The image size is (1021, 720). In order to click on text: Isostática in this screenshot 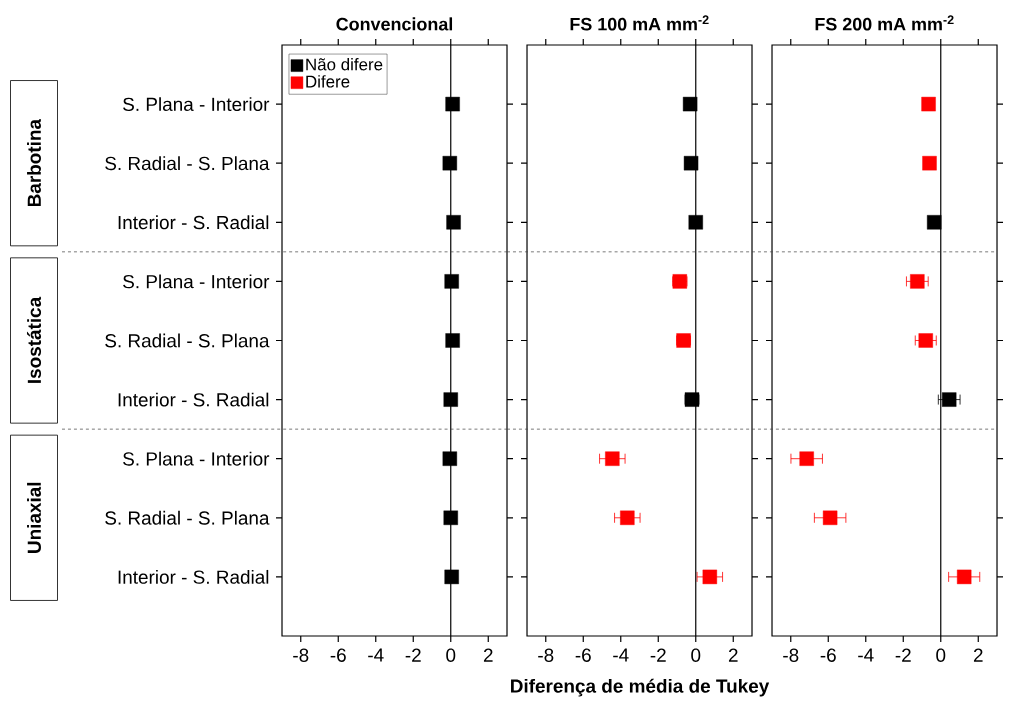, I will do `click(34, 339)`.